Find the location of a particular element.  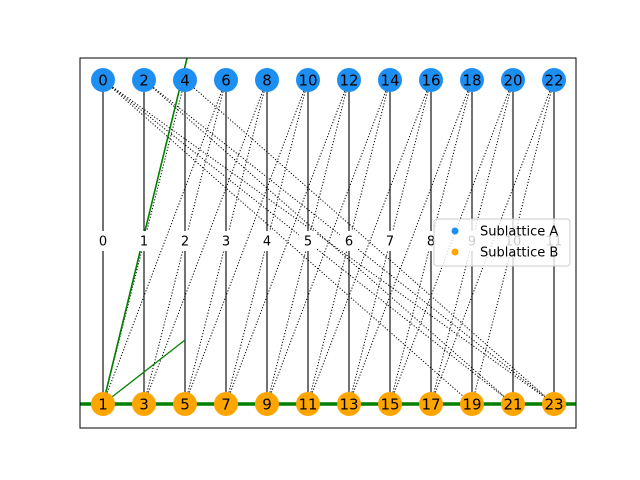

bottom-node-label: 7 is located at coordinates (226, 405).